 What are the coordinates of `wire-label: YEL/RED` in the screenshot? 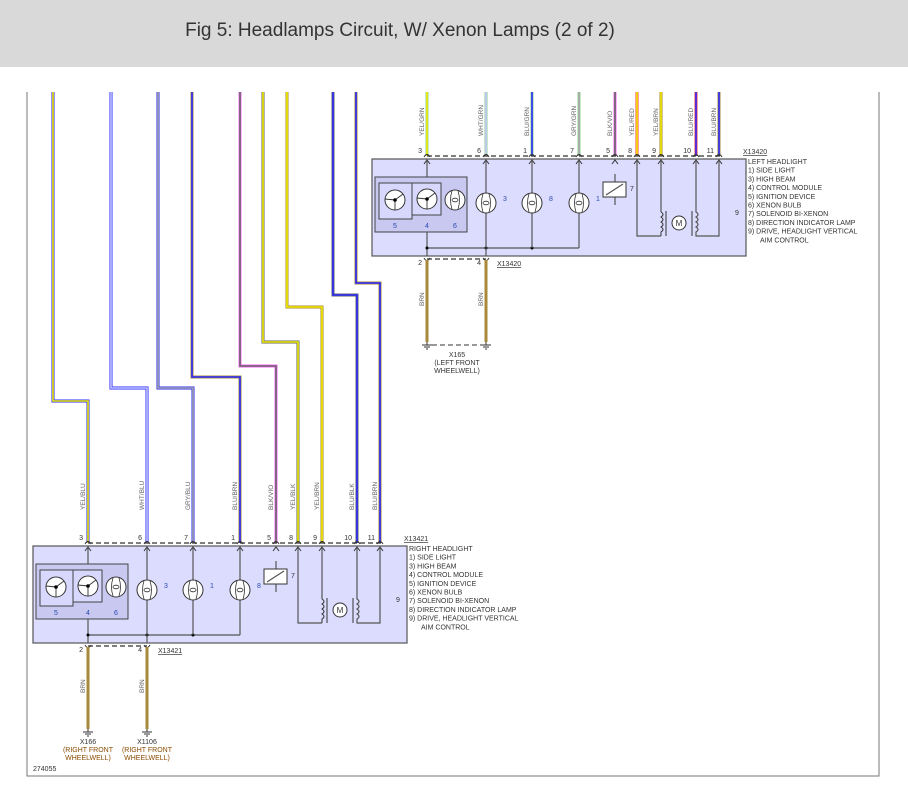 It's located at (632, 122).